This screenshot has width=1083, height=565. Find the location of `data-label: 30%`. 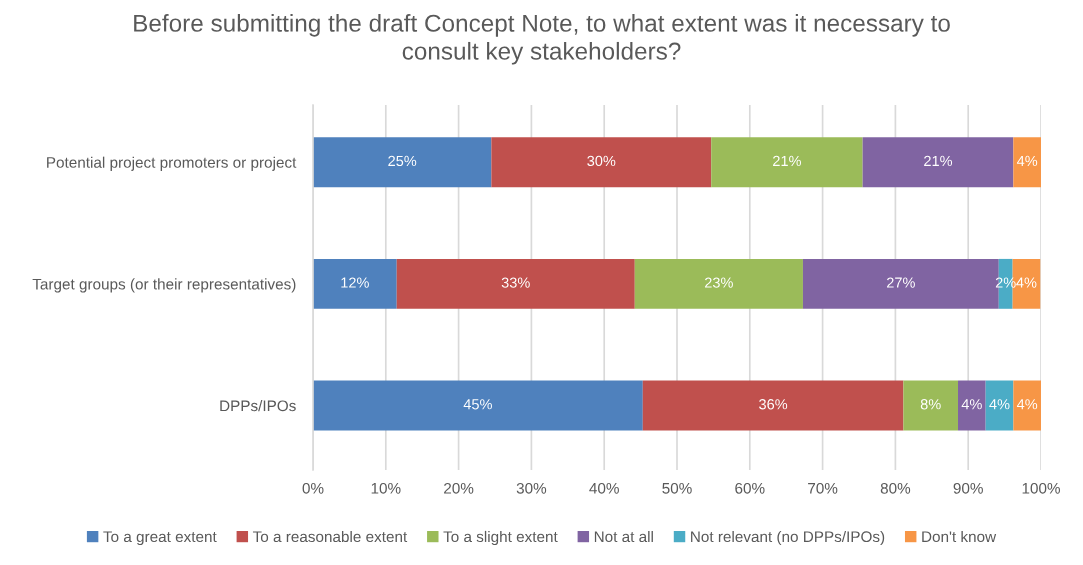

data-label: 30% is located at coordinates (601, 161).